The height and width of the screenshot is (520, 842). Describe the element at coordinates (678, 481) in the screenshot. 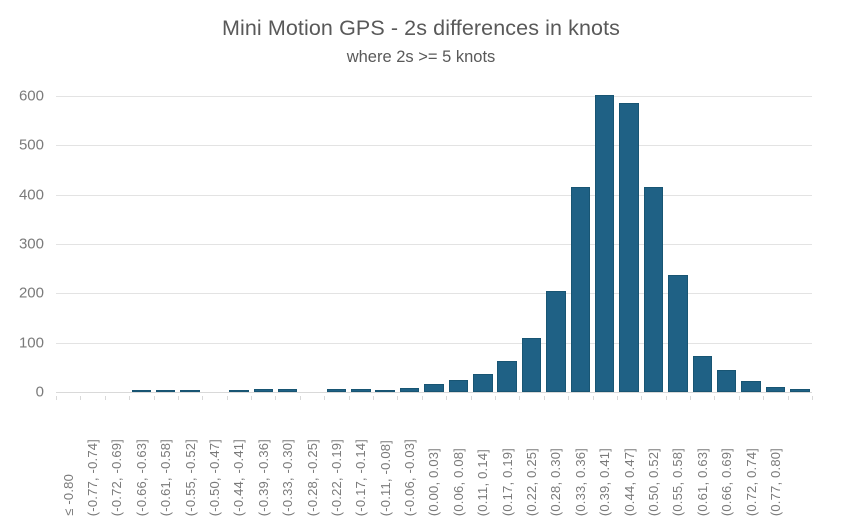

I see `x-tick-label: (0.55, 0.58]` at that location.